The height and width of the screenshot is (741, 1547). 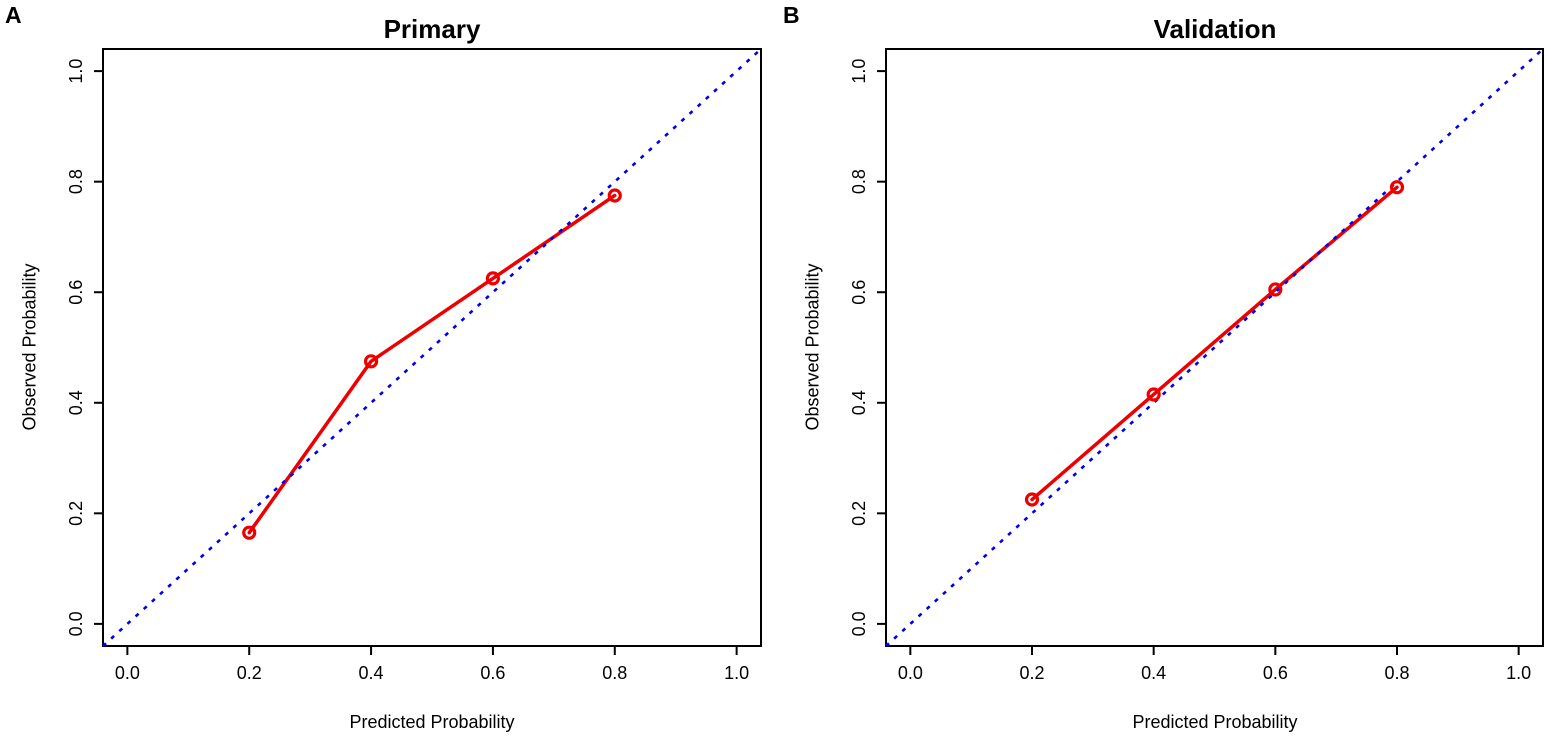 I want to click on panel-b-x-axis-label: Predicted Probability, so click(x=1215, y=722).